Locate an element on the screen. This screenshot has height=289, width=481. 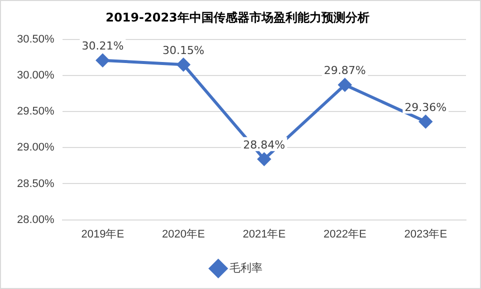
data-label: 29.36% is located at coordinates (425, 107).